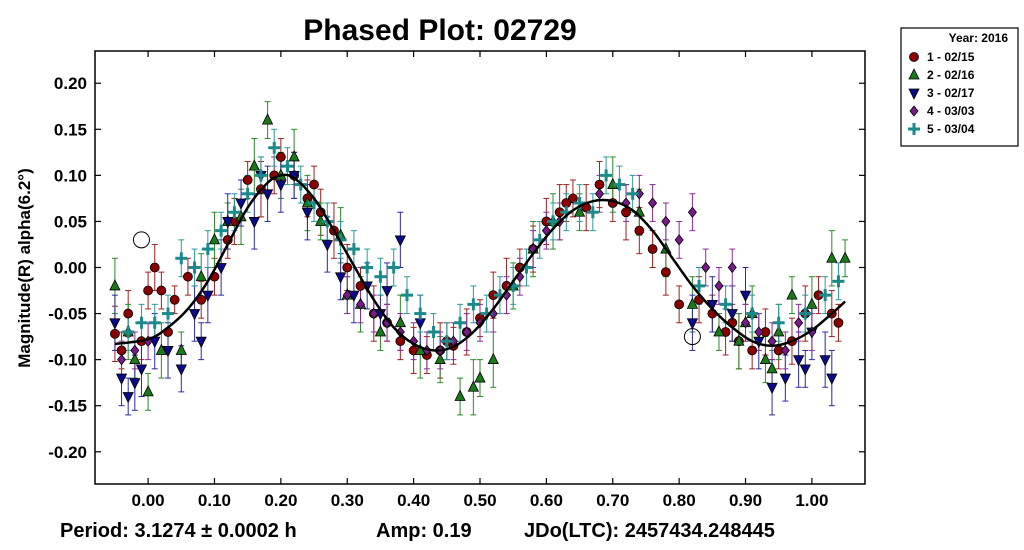 This screenshot has width=1024, height=550. What do you see at coordinates (67, 452) in the screenshot?
I see `y-tick-label: -0.20` at bounding box center [67, 452].